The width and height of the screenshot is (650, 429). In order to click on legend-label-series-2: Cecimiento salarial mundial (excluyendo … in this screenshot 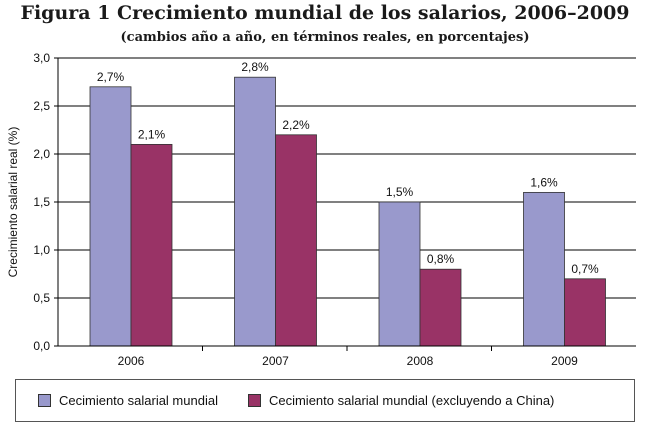, I will do `click(411, 400)`.